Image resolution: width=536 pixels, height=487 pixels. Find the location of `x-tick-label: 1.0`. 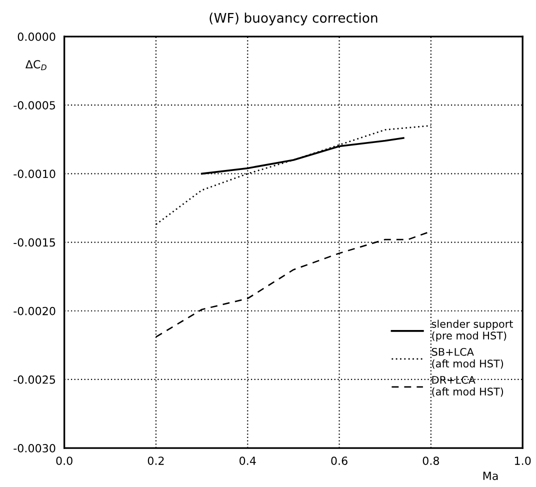

x-tick-label: 1.0 is located at coordinates (522, 460).